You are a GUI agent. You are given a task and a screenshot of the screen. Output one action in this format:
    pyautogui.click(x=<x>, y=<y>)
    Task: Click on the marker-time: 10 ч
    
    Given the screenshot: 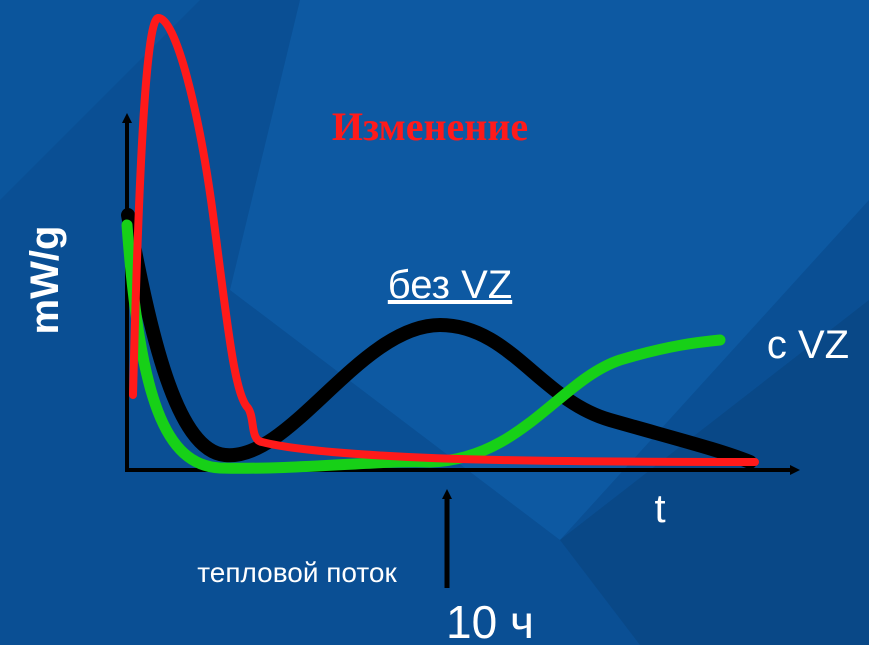 What is the action you would take?
    pyautogui.click(x=490, y=620)
    